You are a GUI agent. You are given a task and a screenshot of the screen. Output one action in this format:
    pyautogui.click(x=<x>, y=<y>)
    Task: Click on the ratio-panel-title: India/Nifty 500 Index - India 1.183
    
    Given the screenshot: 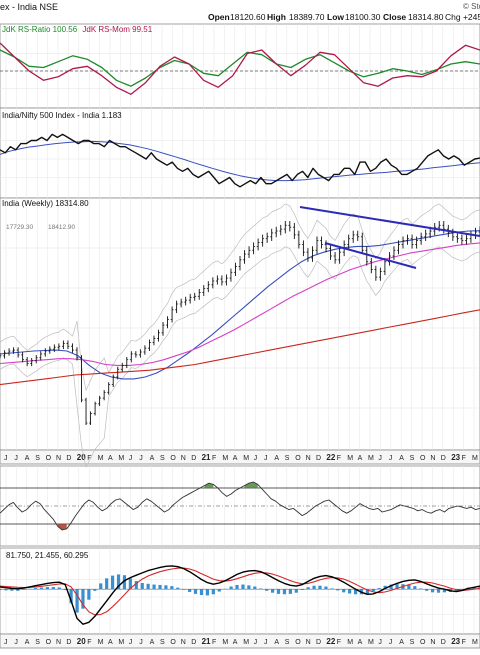 What is the action you would take?
    pyautogui.click(x=62, y=115)
    